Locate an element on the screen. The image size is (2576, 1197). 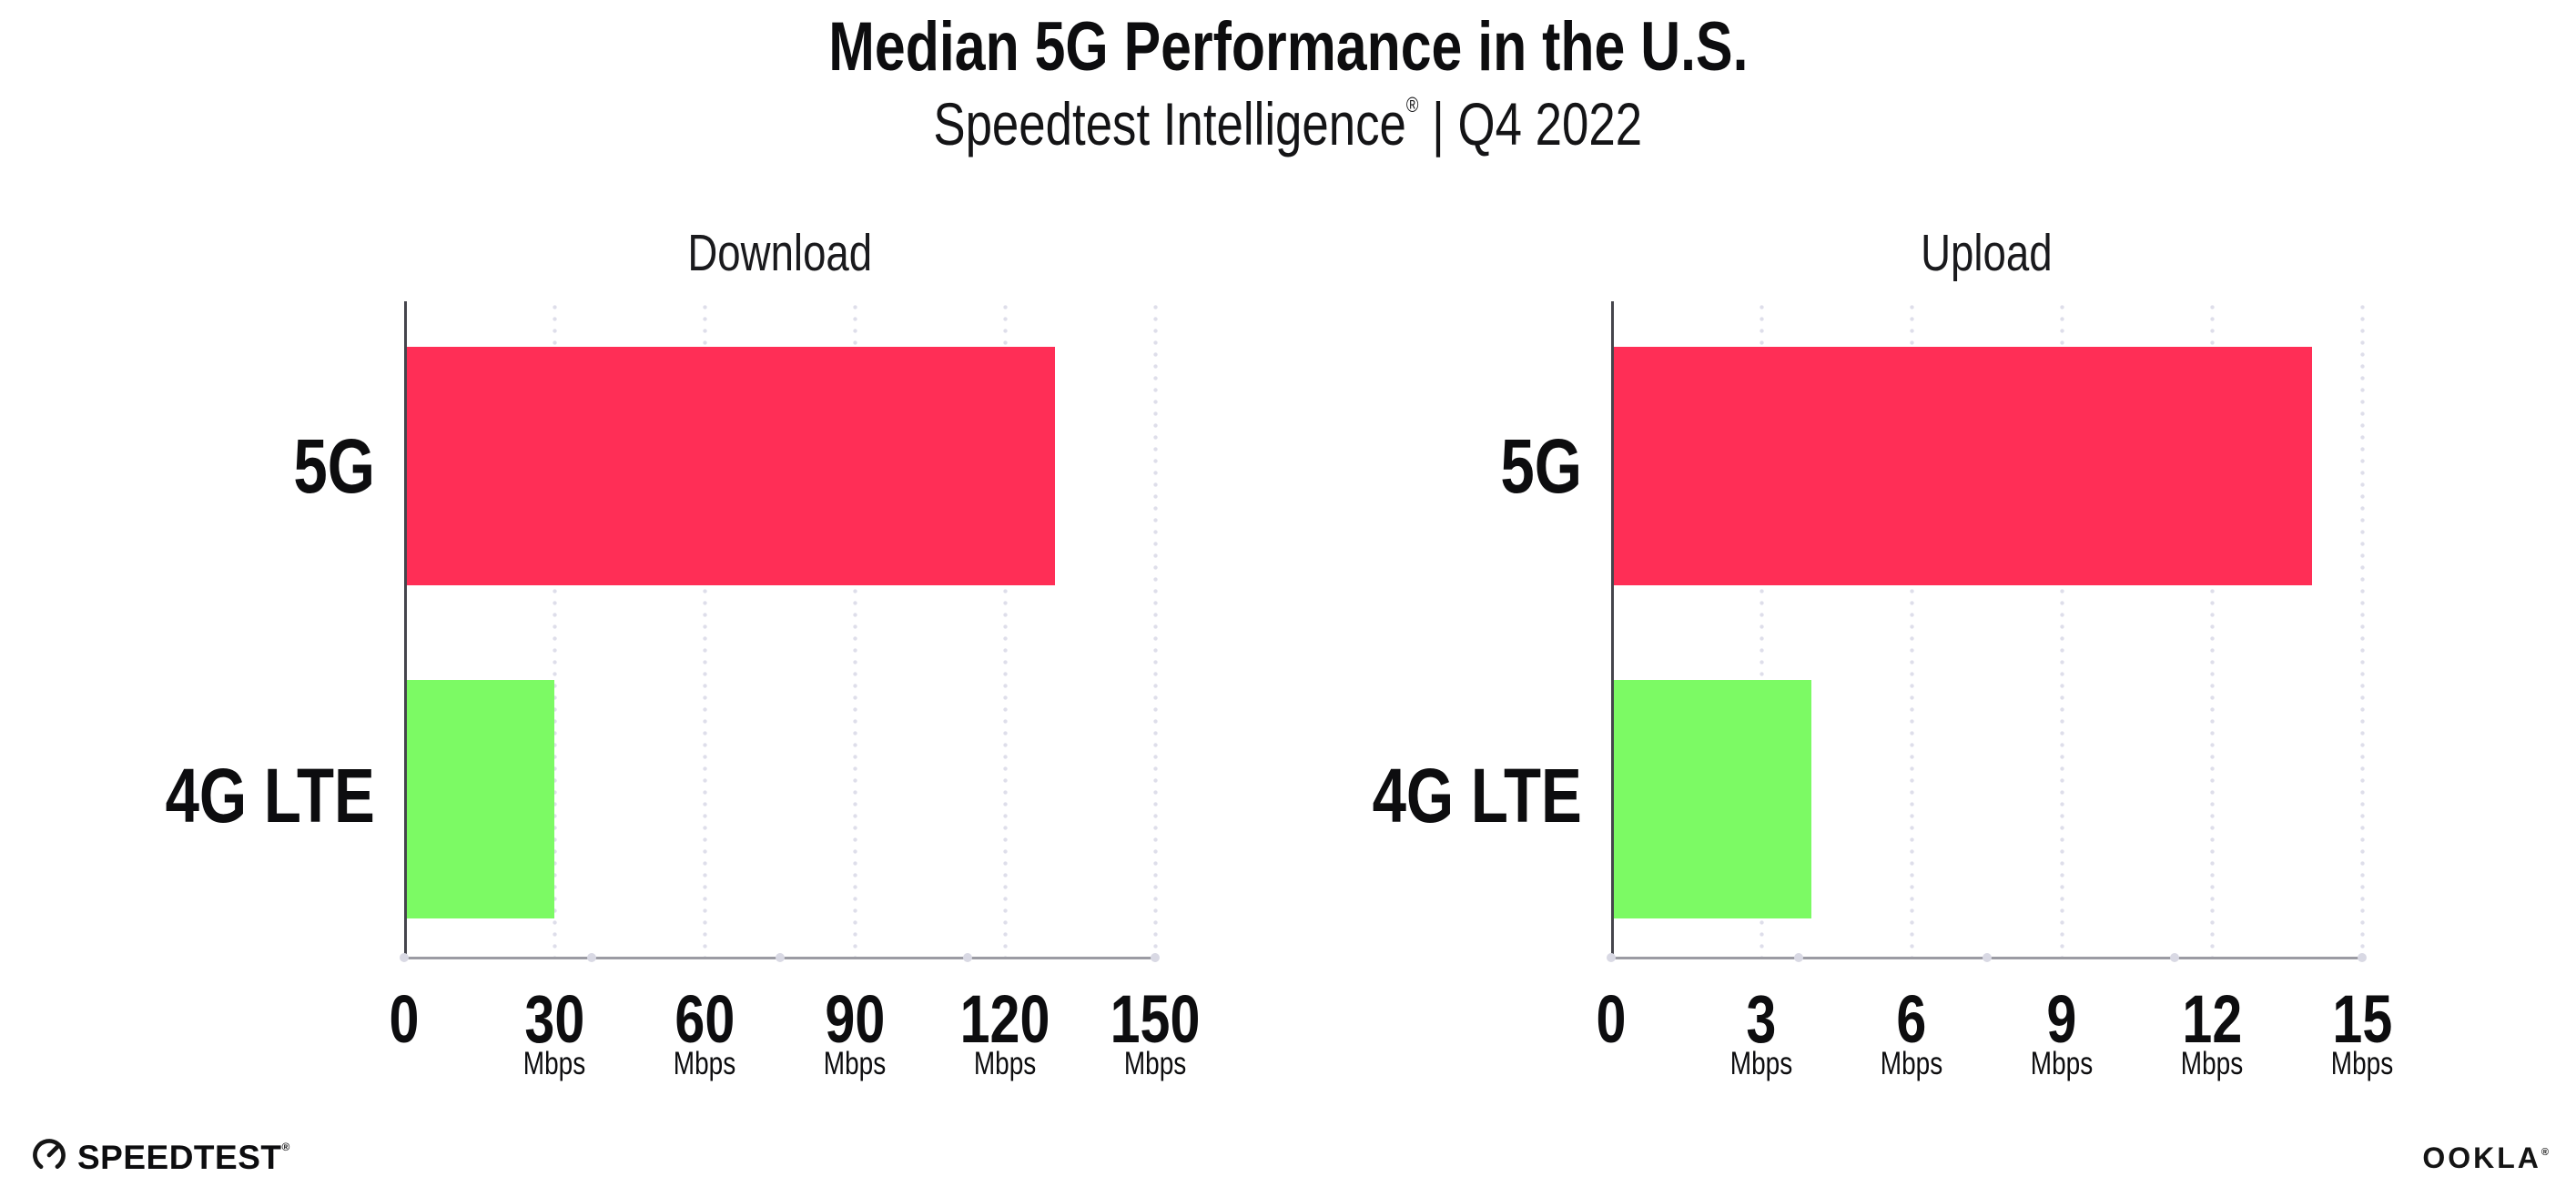
x-tick: 3 Mbps is located at coordinates (1761, 1033).